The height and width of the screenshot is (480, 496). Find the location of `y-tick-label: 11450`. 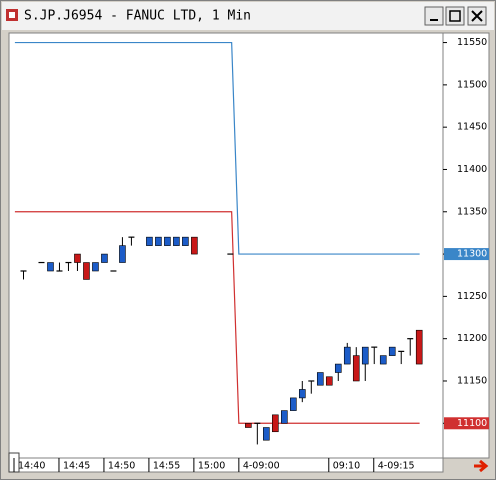

y-tick-label: 11450 is located at coordinates (472, 127).